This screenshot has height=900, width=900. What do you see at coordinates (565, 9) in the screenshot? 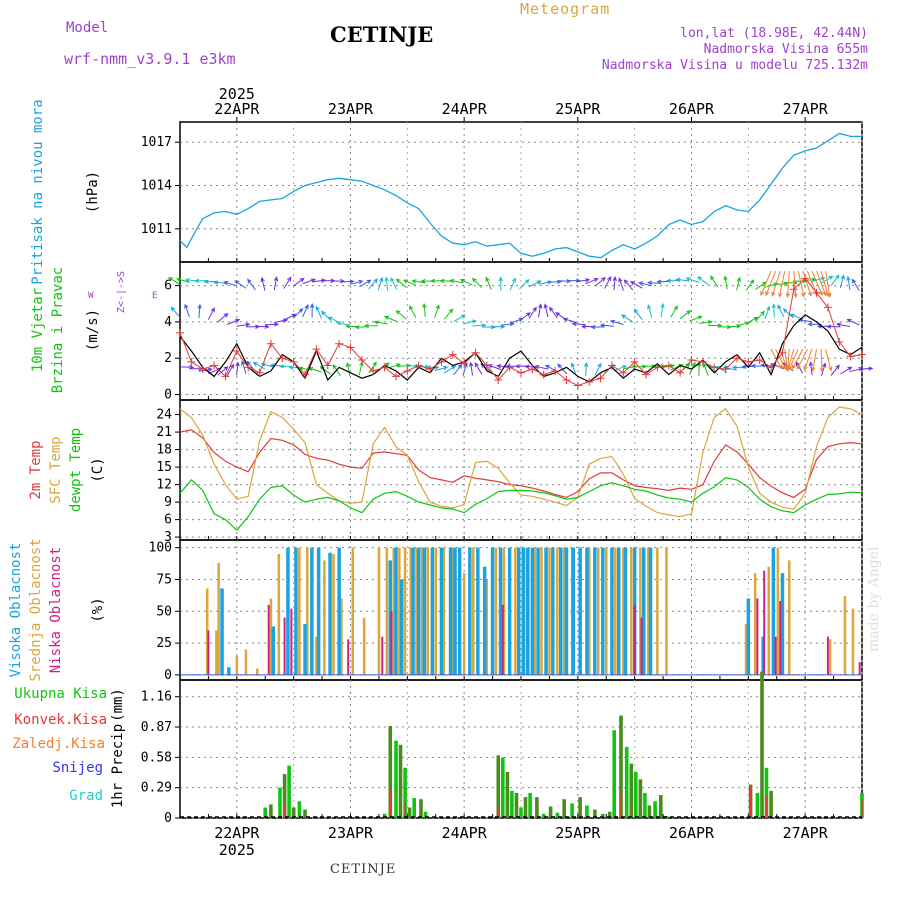
I see `meteogram-title: Meteogram` at bounding box center [565, 9].